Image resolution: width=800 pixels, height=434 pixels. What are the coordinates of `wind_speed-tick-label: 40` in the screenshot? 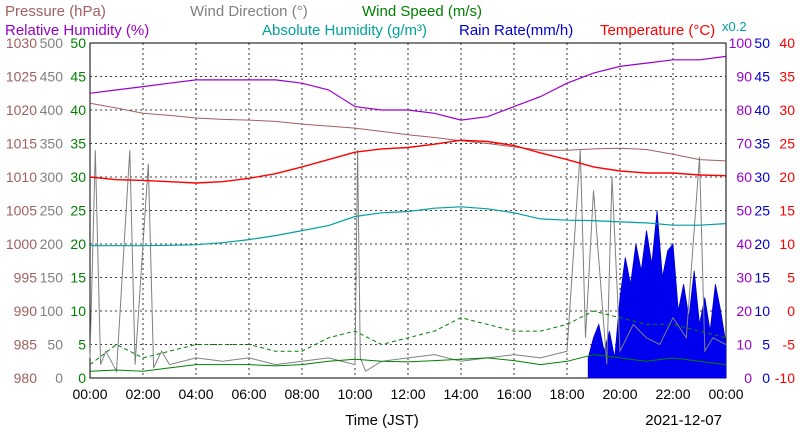 It's located at (78, 110).